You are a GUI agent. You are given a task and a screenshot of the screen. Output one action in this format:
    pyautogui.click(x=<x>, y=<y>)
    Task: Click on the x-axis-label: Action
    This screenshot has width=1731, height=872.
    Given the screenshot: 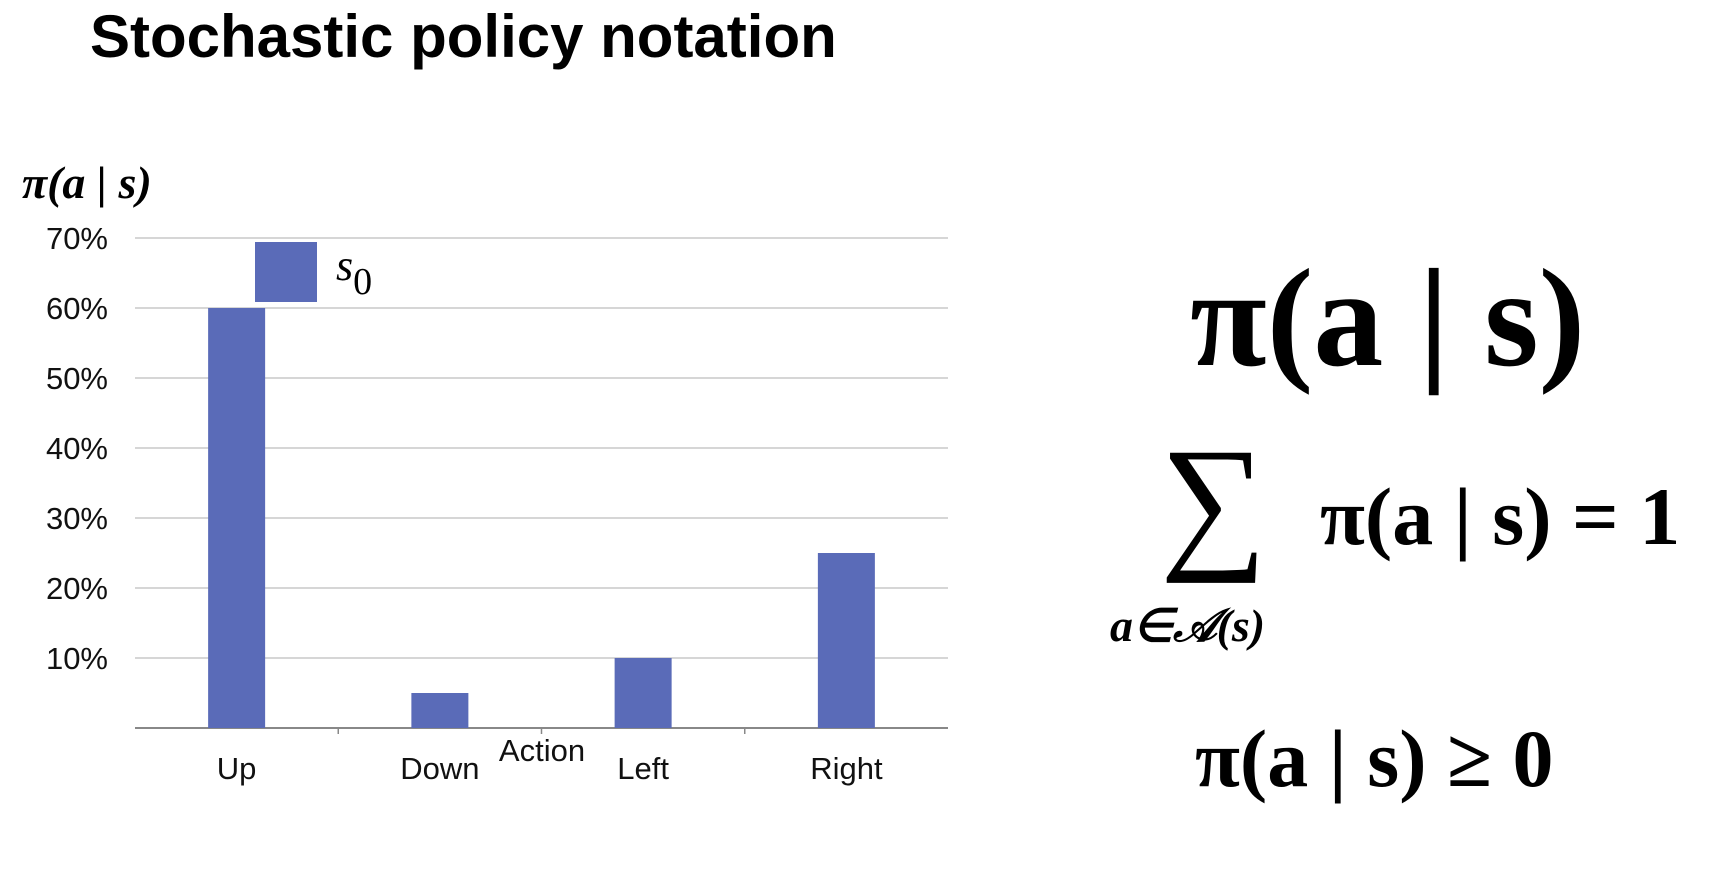 What is the action you would take?
    pyautogui.click(x=542, y=750)
    